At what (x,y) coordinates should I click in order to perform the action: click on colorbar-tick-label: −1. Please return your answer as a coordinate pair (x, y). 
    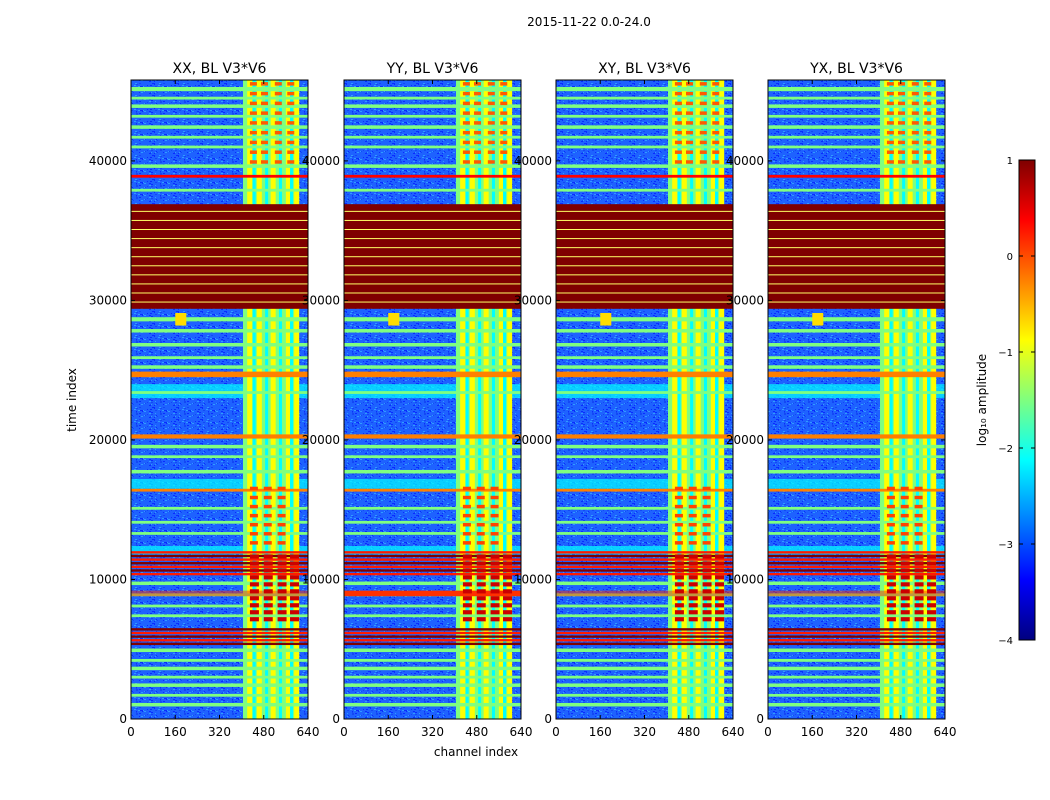
    Looking at the image, I should click on (1005, 353).